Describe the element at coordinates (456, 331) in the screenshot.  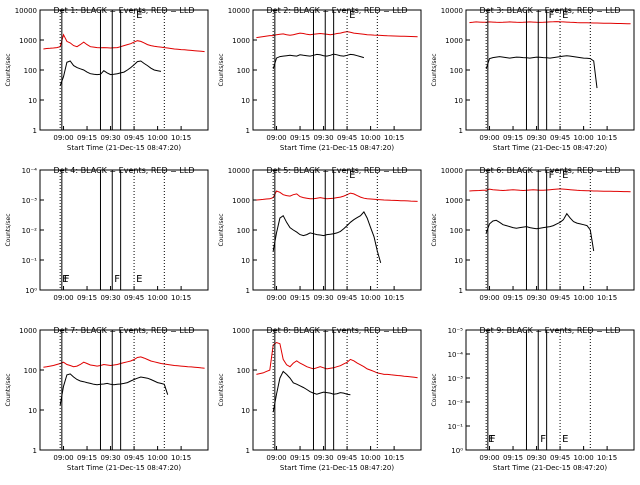
I see `y-tick-label: 10⁻⁵` at that location.